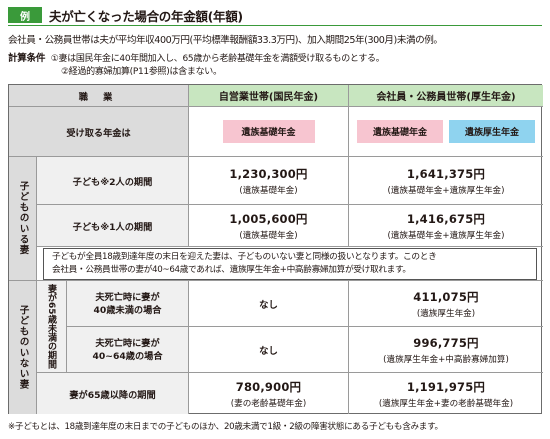  Describe the element at coordinates (446, 359) in the screenshot. I see `amount-note: (遺族厚生年金+中高齢寡婦加算)` at that location.